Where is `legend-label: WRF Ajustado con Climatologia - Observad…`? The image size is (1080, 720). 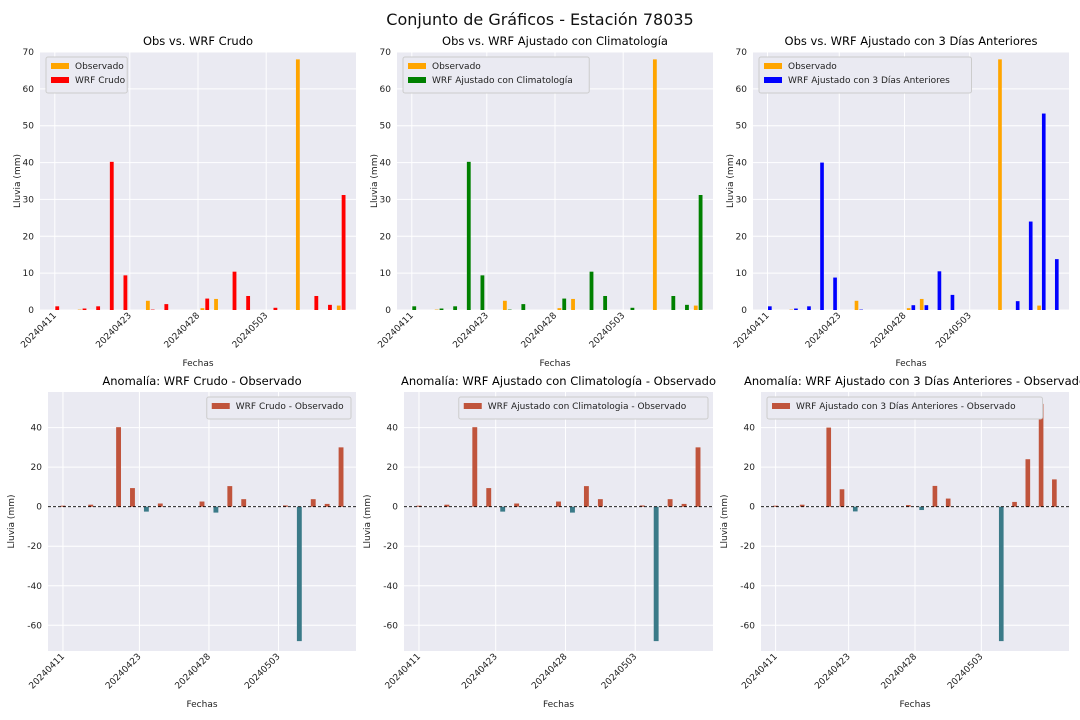 legend-label: WRF Ajustado con Climatologia - Observad… is located at coordinates (587, 407).